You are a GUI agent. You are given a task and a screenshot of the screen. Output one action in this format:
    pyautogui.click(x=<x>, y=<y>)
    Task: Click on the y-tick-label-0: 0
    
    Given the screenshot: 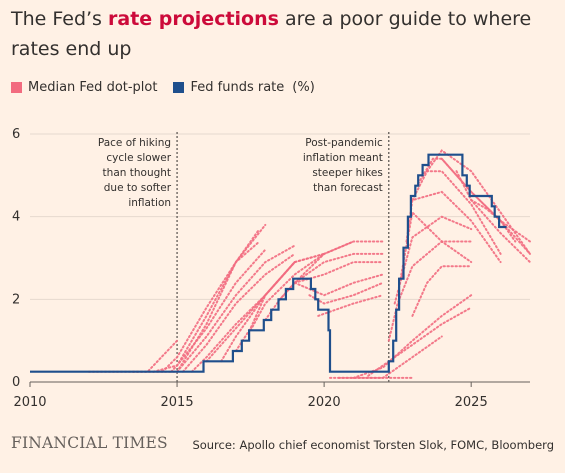 What is the action you would take?
    pyautogui.click(x=16, y=382)
    